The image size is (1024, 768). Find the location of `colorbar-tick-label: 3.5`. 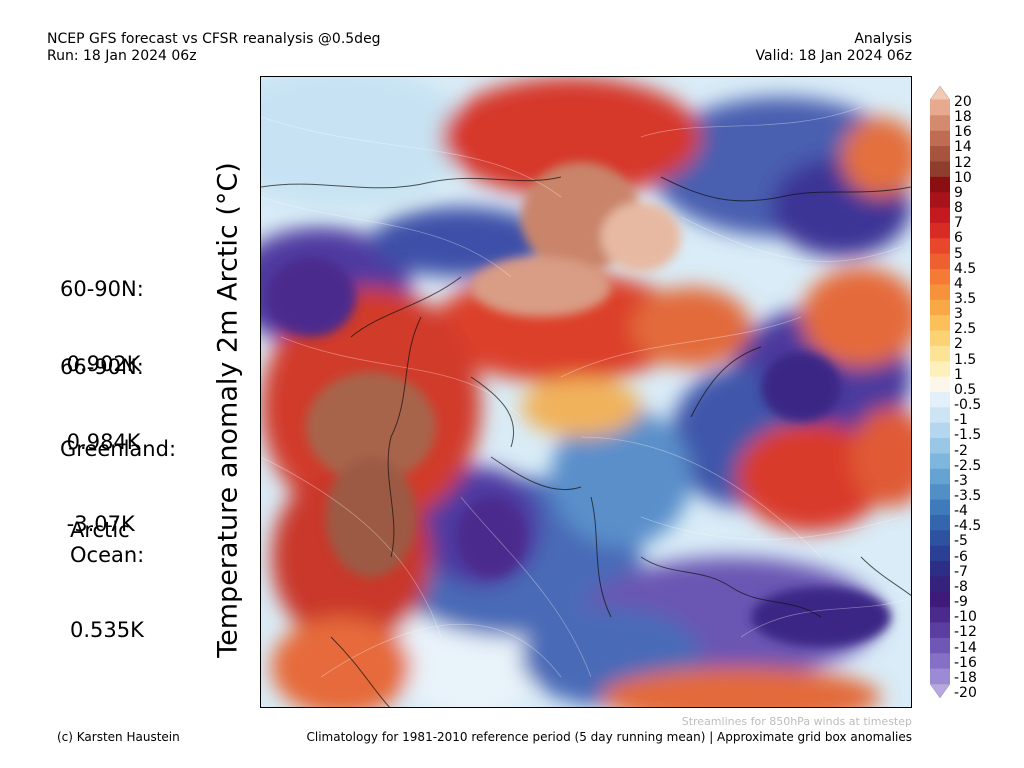

colorbar-tick-label: 3.5 is located at coordinates (965, 299).